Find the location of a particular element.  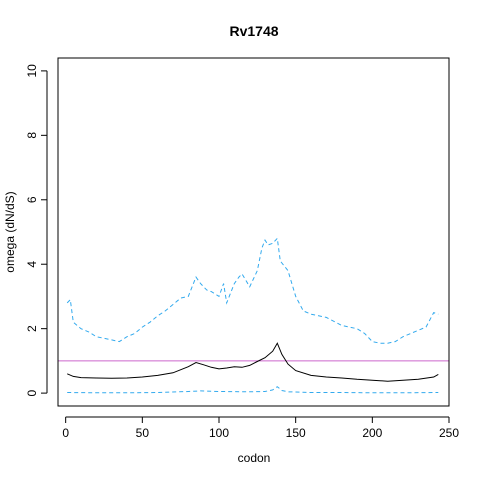

x-tick-label: 200 is located at coordinates (372, 433).